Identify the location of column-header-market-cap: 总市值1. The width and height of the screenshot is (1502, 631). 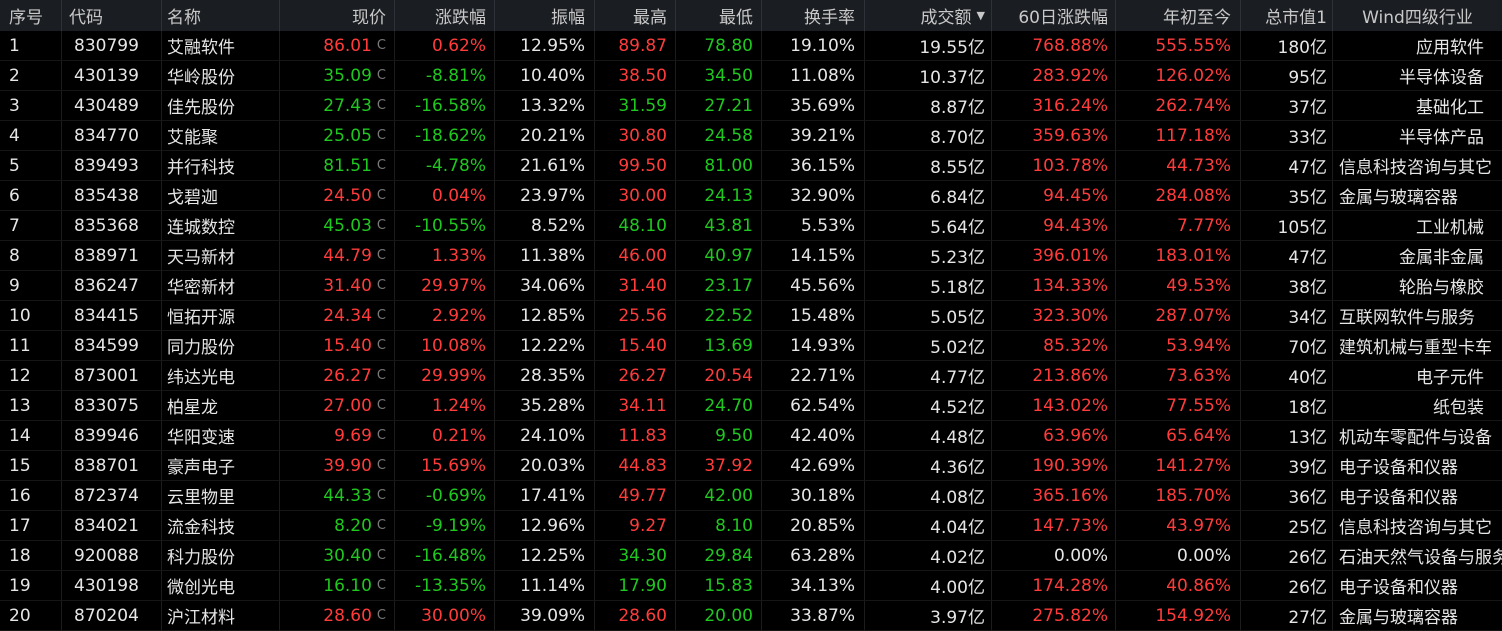
(1287, 15).